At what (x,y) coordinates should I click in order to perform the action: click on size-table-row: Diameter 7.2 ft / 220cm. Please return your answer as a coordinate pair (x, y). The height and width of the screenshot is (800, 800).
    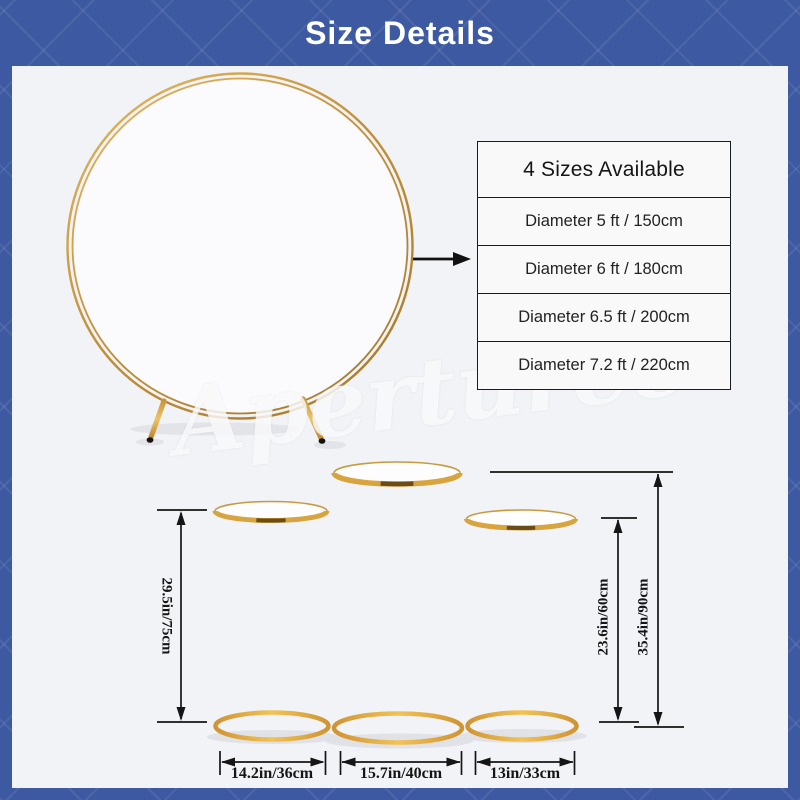
    Looking at the image, I should click on (604, 365).